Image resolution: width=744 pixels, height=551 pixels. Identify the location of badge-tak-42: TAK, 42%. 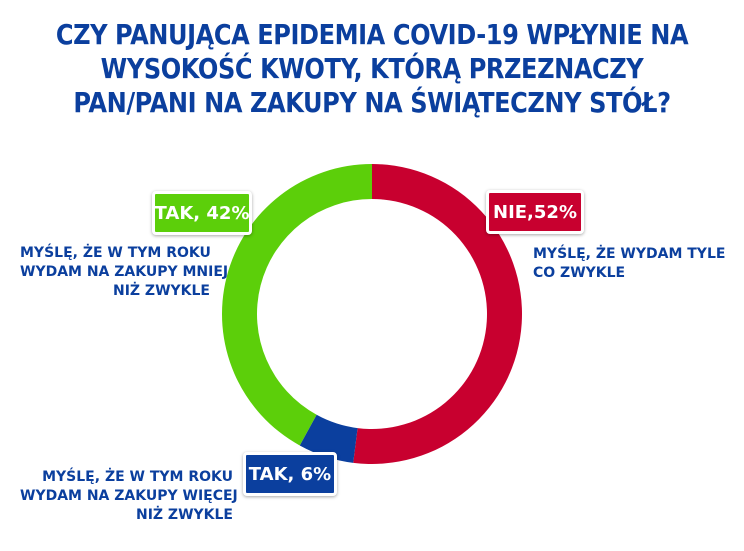
(202, 213).